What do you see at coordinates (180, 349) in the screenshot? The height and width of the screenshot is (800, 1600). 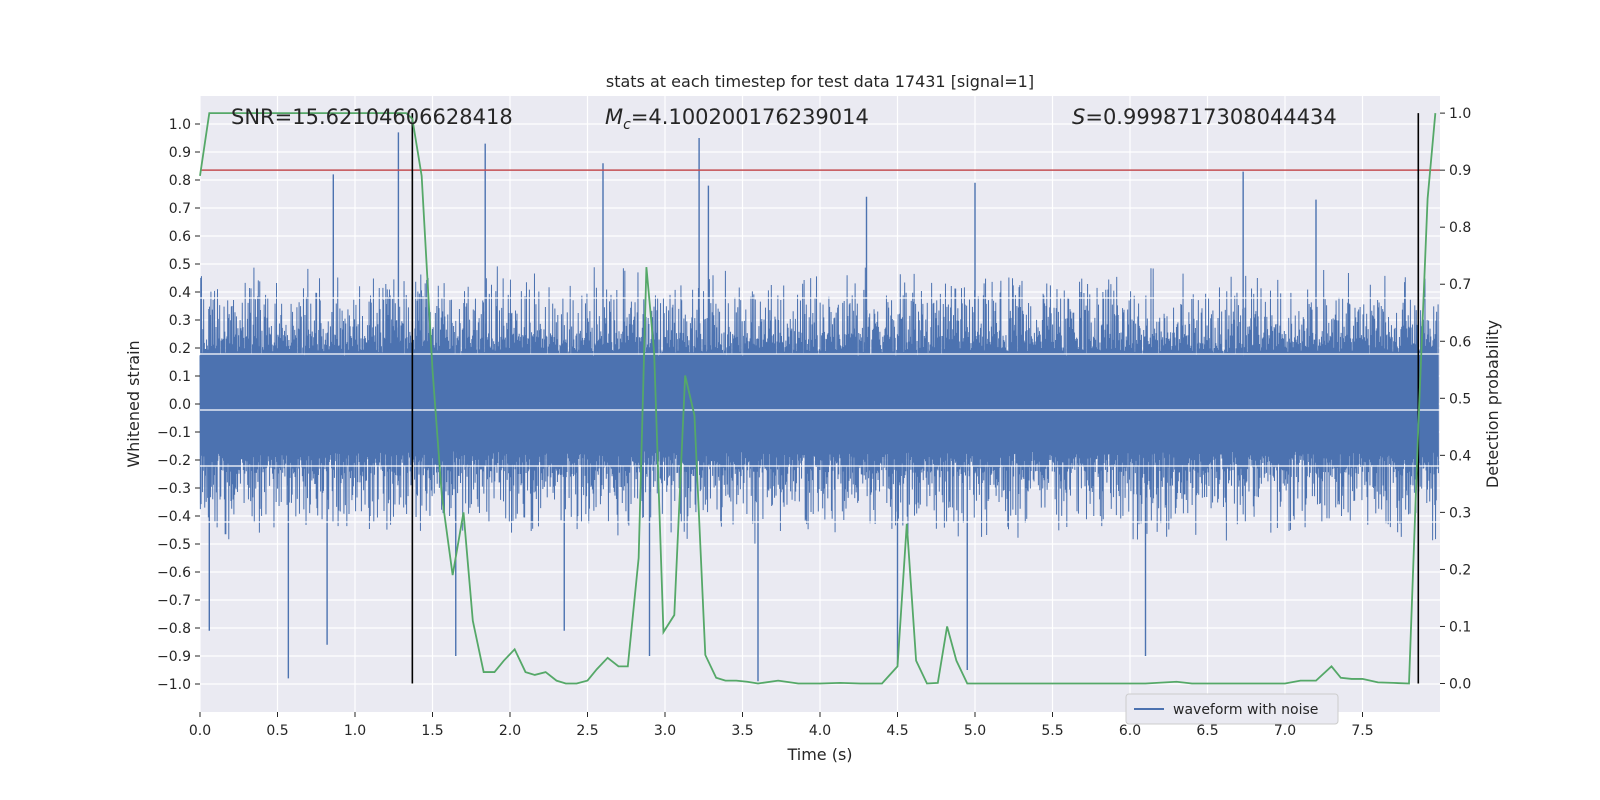 I see `y-tick-label: 0.2` at bounding box center [180, 349].